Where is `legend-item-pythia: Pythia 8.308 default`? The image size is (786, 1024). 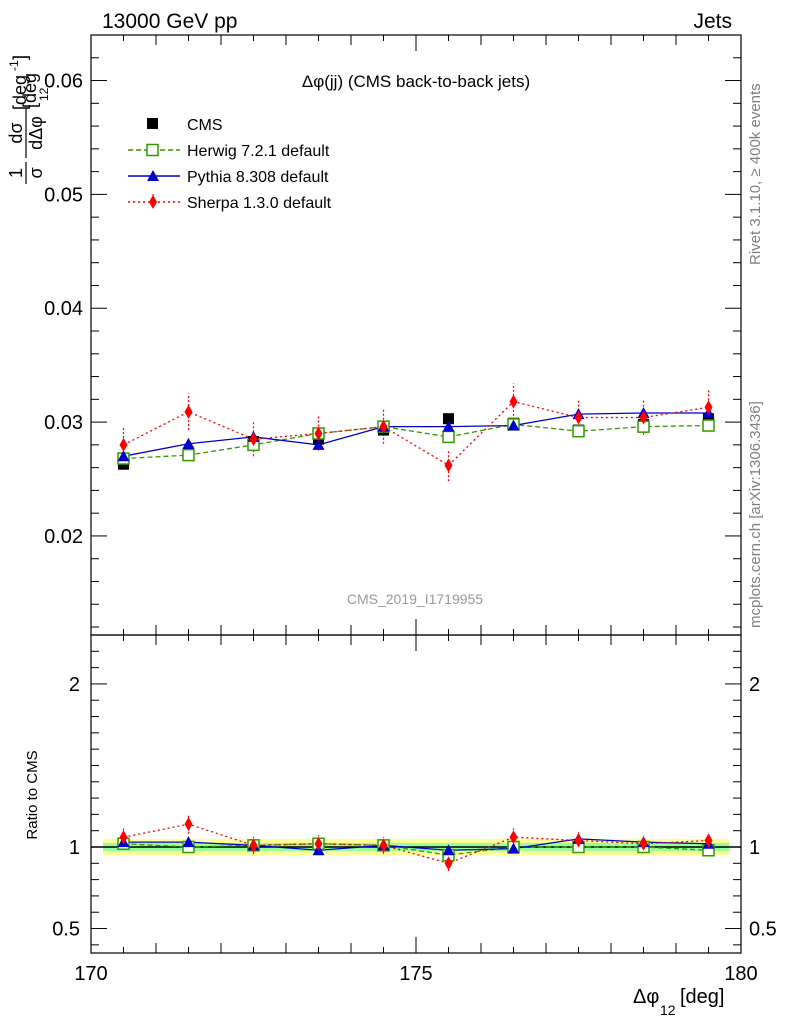 legend-item-pythia: Pythia 8.308 default is located at coordinates (228, 177).